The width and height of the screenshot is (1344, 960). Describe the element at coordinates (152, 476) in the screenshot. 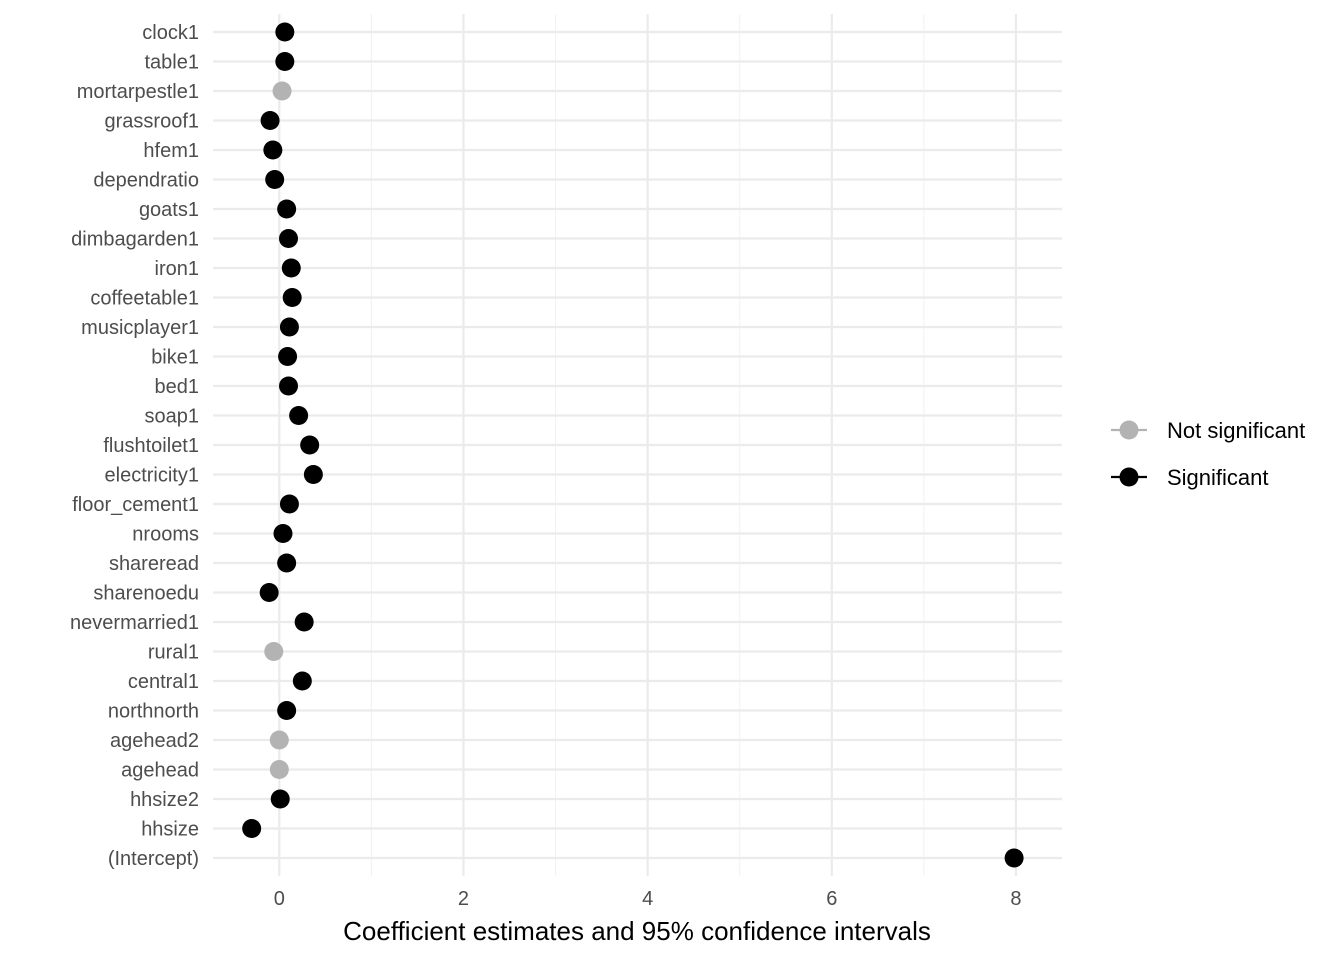

I see `y-tick-label: electricity1` at that location.